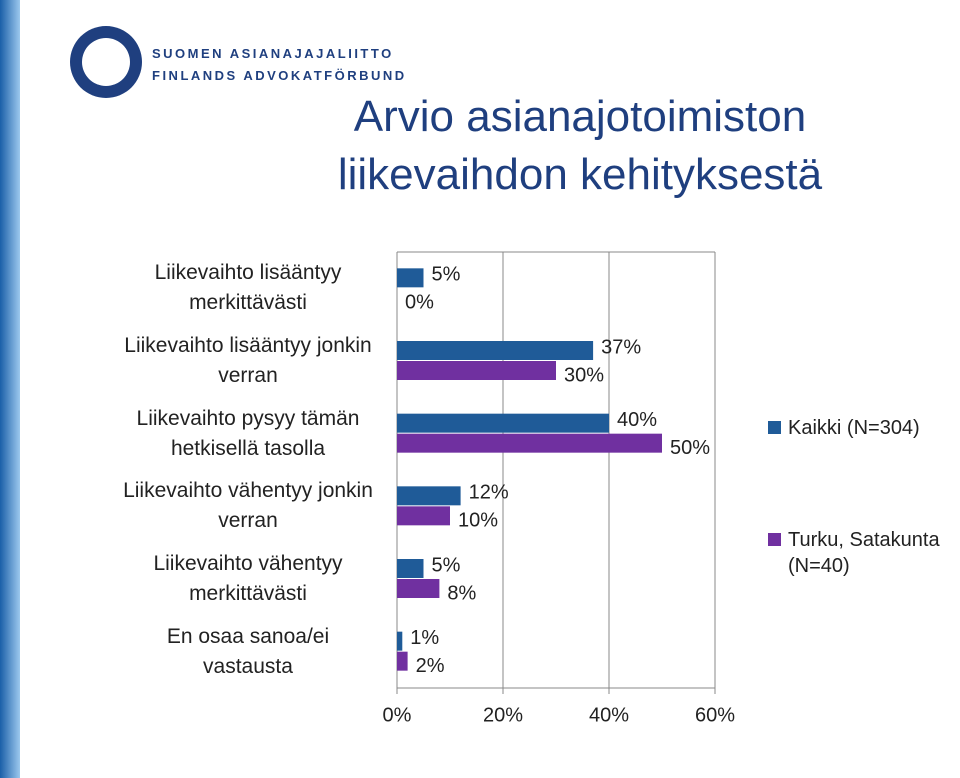 This screenshot has height=778, width=960. I want to click on value-label: 37%, so click(621, 347).